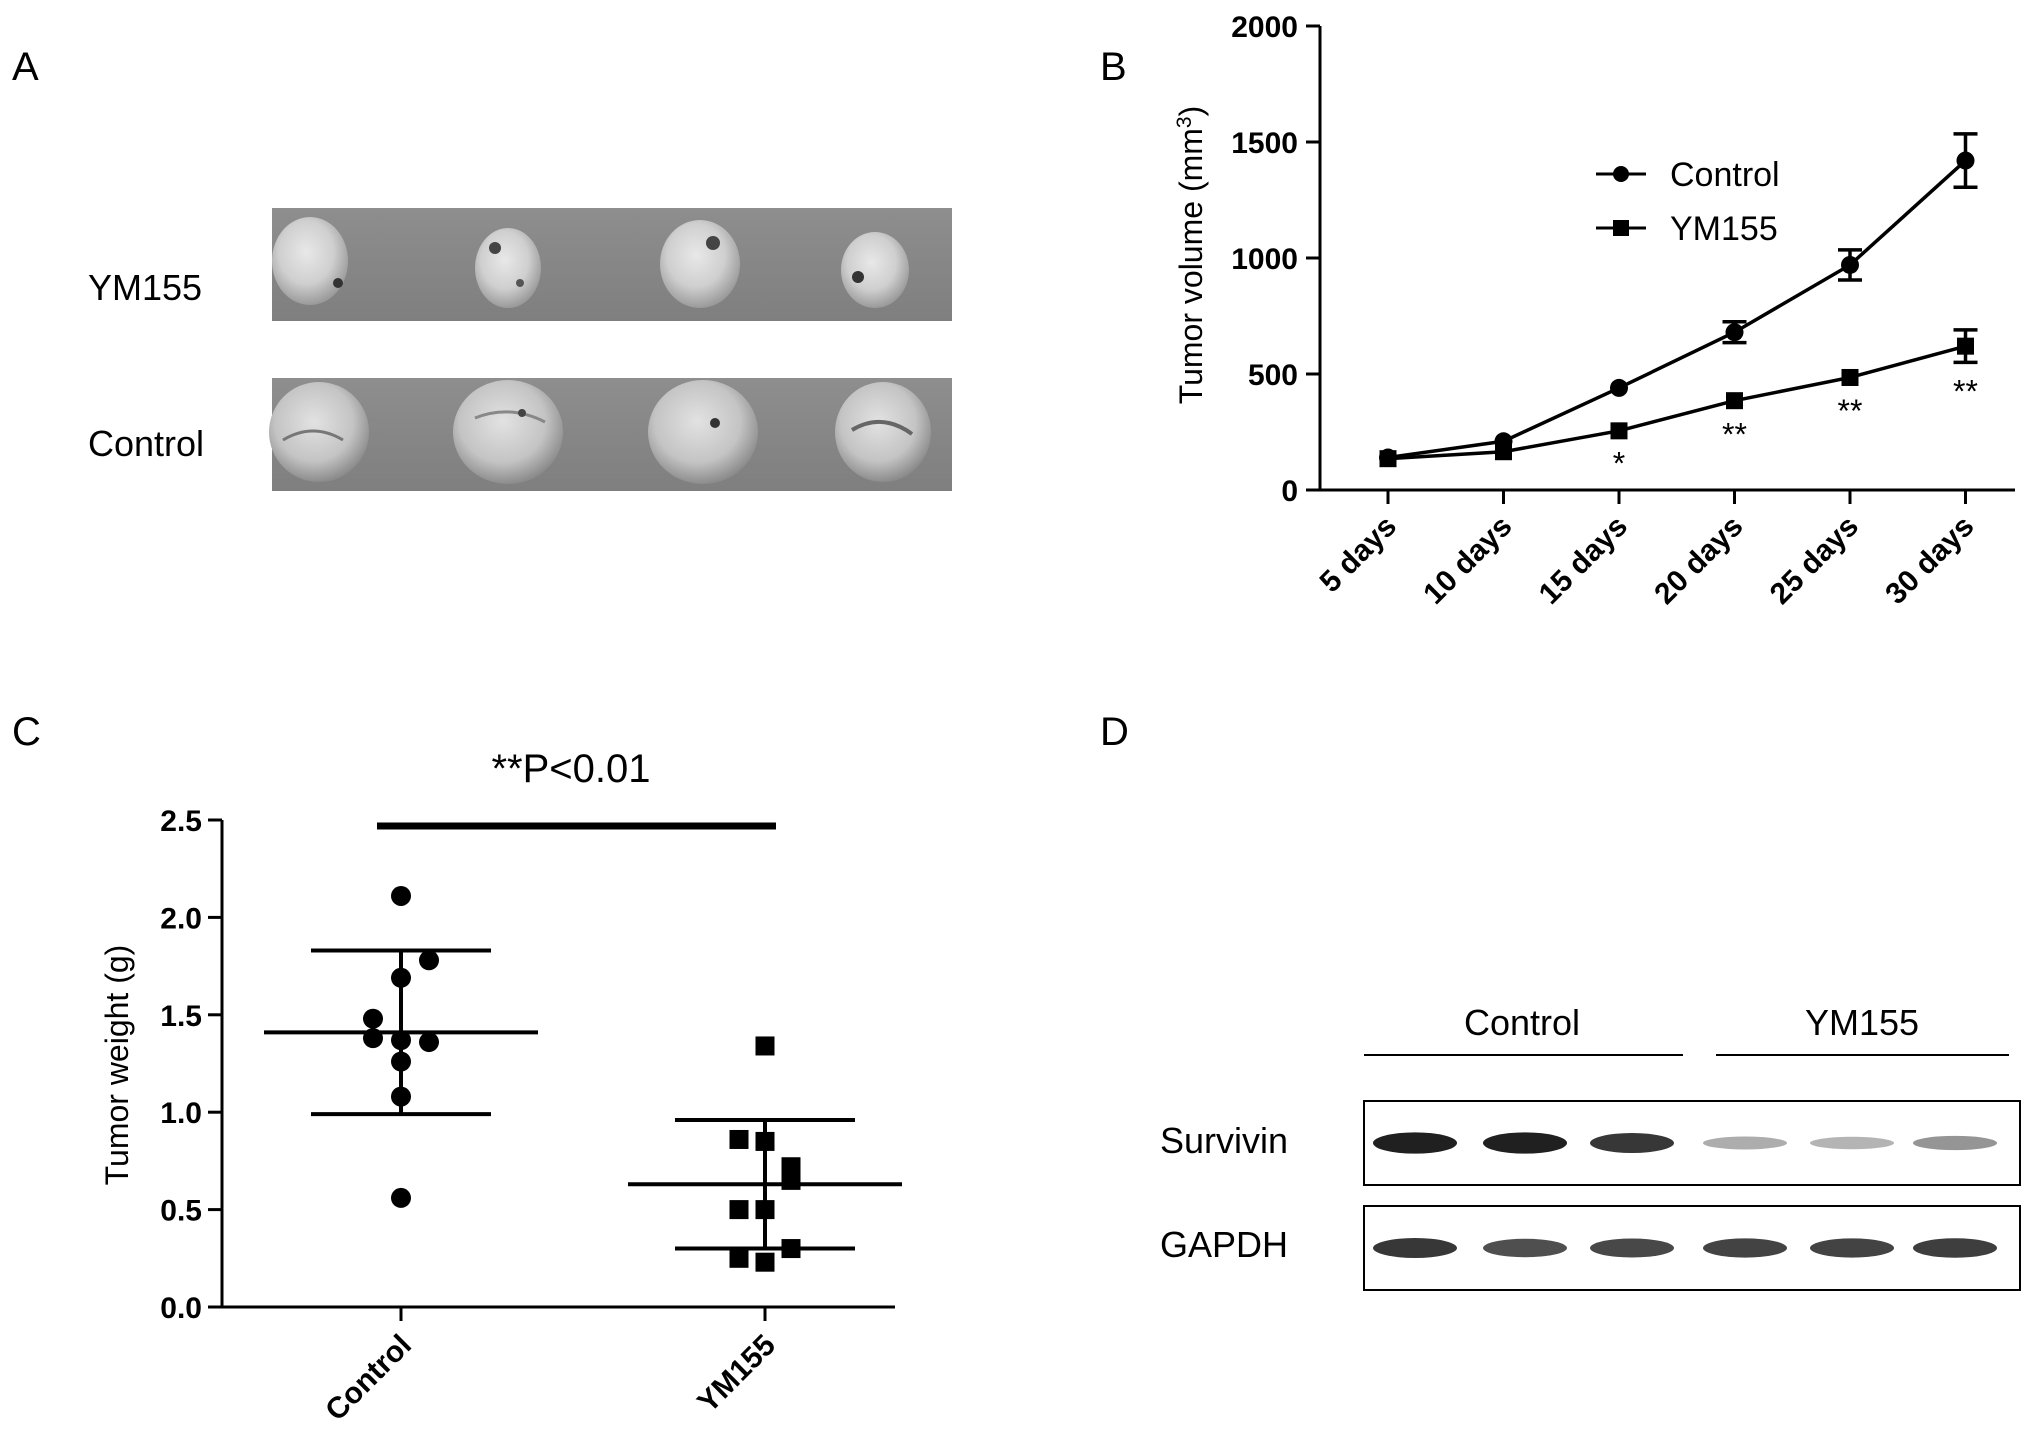 This screenshot has width=2031, height=1449. Describe the element at coordinates (1725, 175) in the screenshot. I see `legend-label-control: Control` at that location.